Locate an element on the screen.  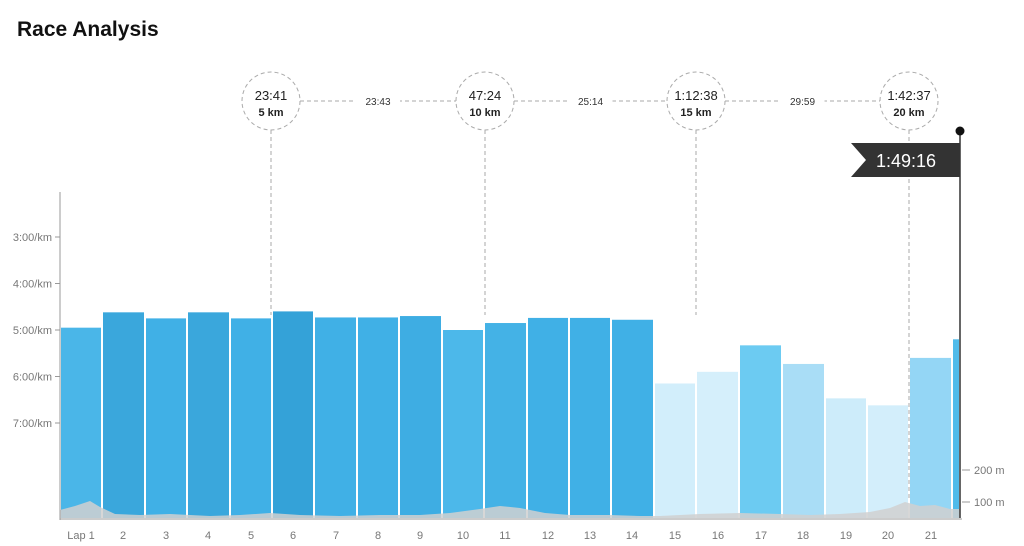
page-title: Race Analysis is located at coordinates (88, 29).